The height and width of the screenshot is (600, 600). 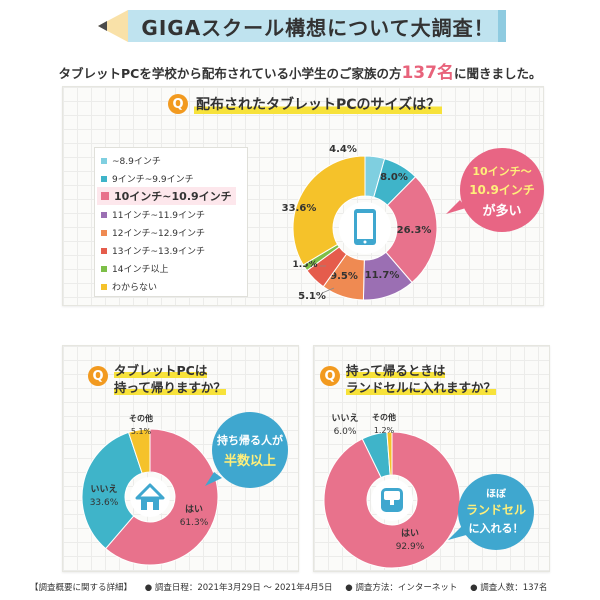 What do you see at coordinates (170, 387) in the screenshot?
I see `question-line2: 持って帰りますか？` at bounding box center [170, 387].